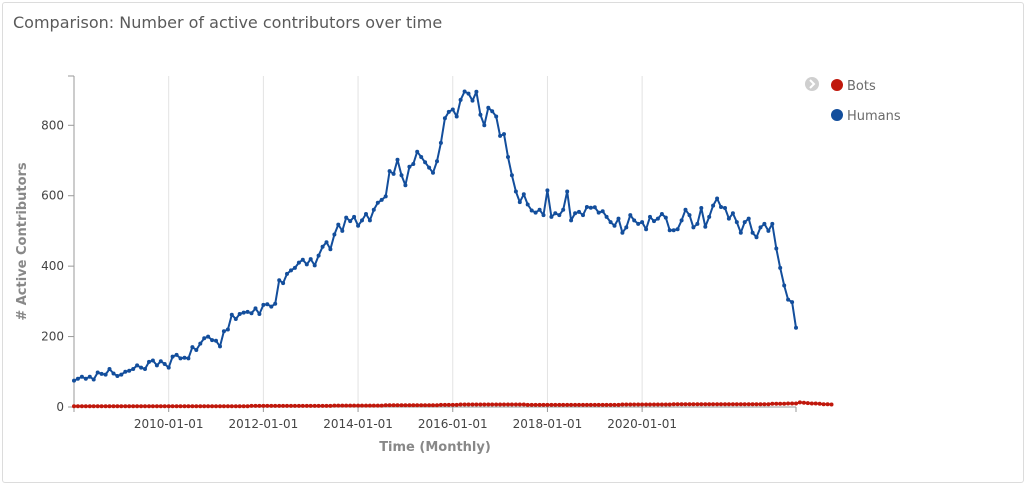  Describe the element at coordinates (548, 424) in the screenshot. I see `x-tick-label: 2018-01-01` at that location.